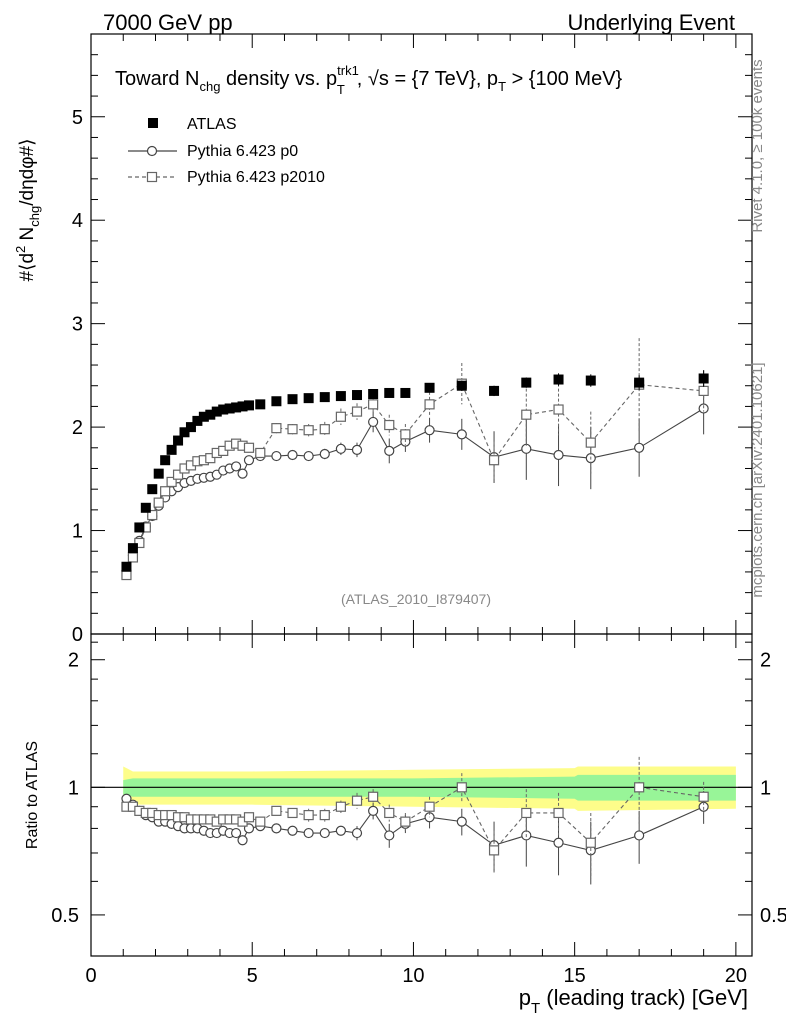  What do you see at coordinates (757, 479) in the screenshot?
I see `mcplots-label: mcplots.cern.ch [arXiv:2401.10621]` at bounding box center [757, 479].